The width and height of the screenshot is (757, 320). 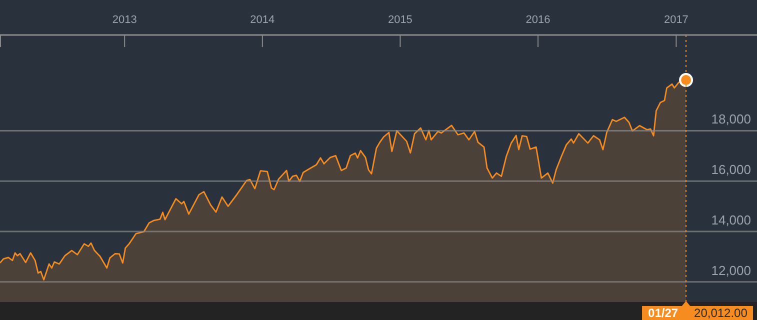 I want to click on x-tick-label: 2016, so click(x=538, y=20).